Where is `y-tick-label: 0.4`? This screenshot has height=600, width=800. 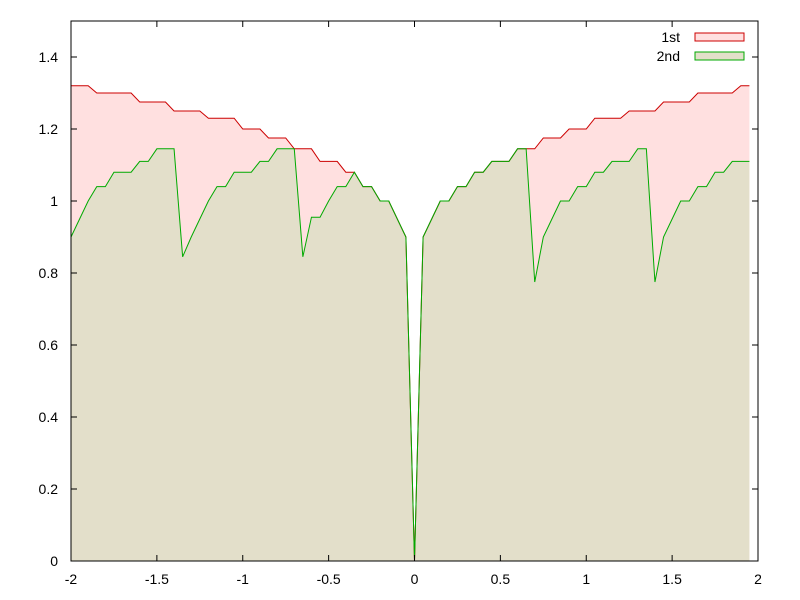
y-tick-label: 0.4 is located at coordinates (49, 417).